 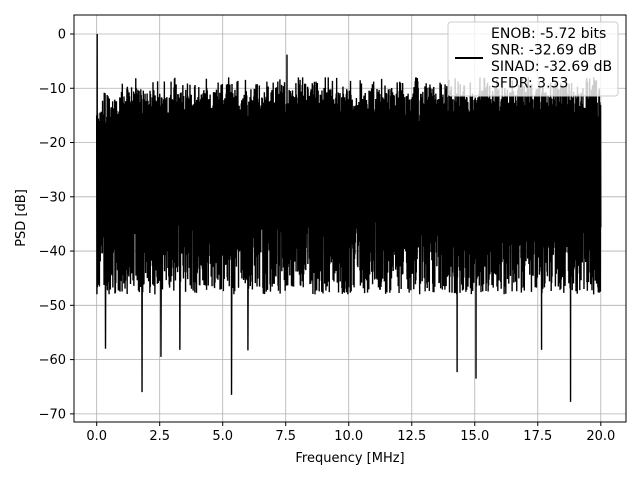 What do you see at coordinates (52, 143) in the screenshot?
I see `y-tick-label: −20` at bounding box center [52, 143].